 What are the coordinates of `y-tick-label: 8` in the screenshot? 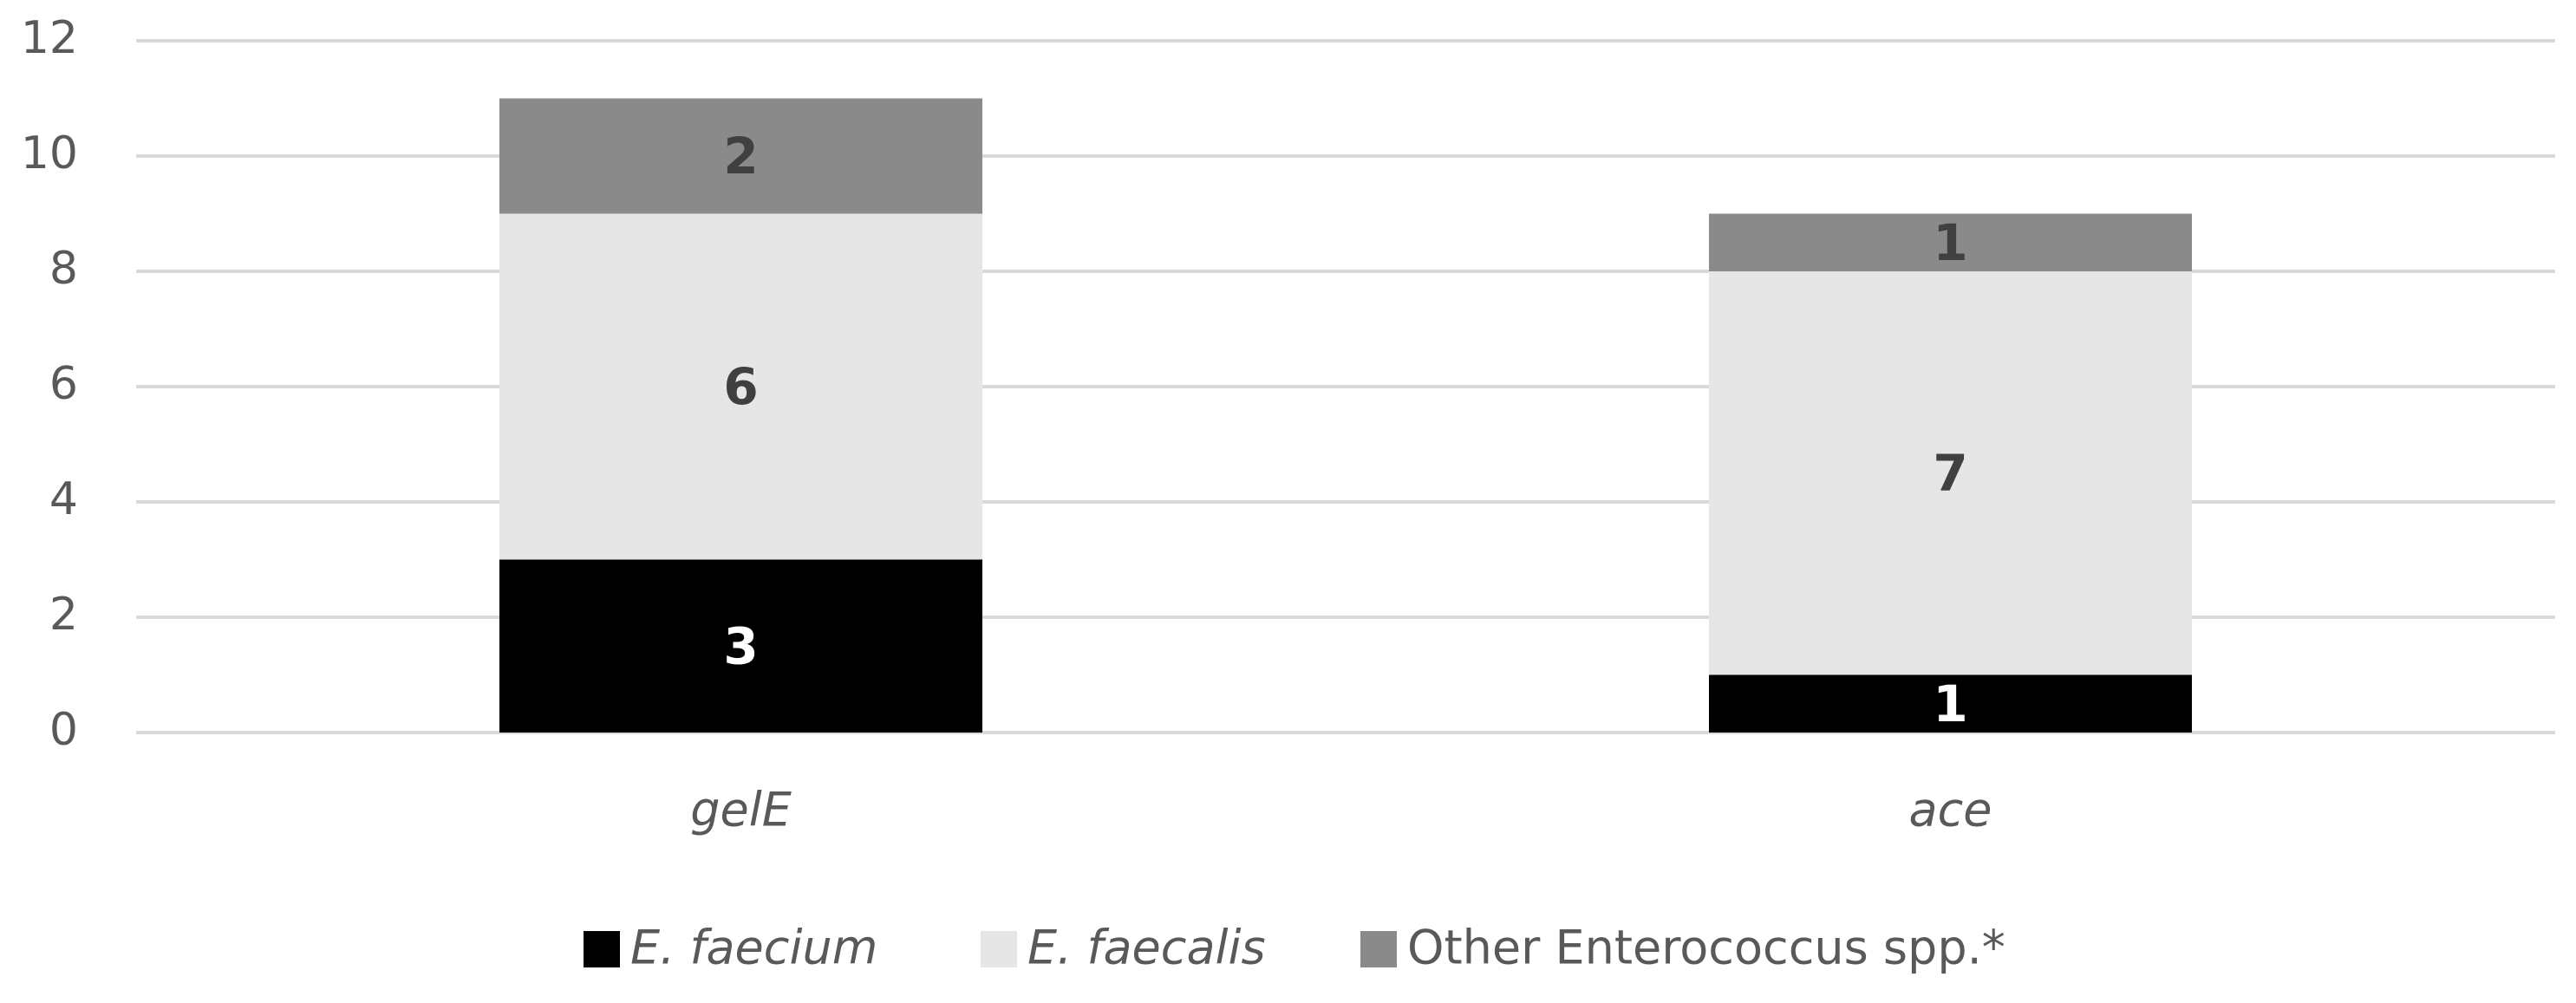 It's located at (64, 269).